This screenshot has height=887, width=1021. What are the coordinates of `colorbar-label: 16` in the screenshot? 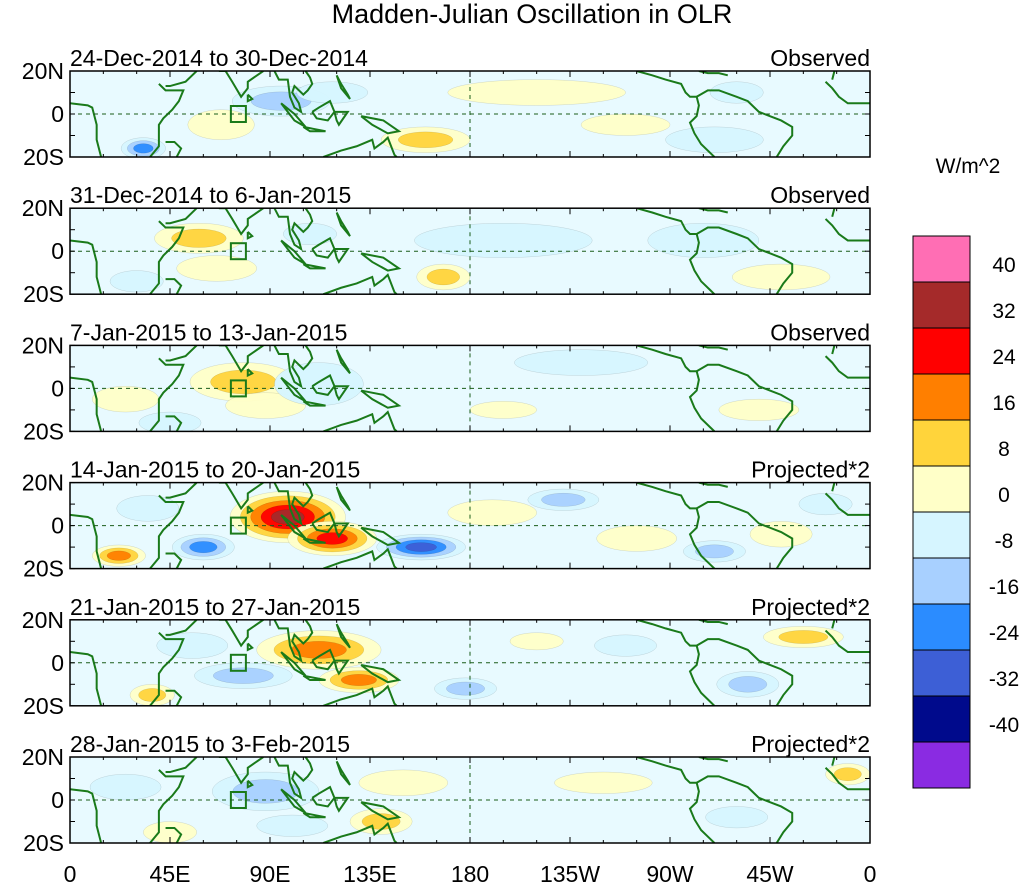 It's located at (1003, 403).